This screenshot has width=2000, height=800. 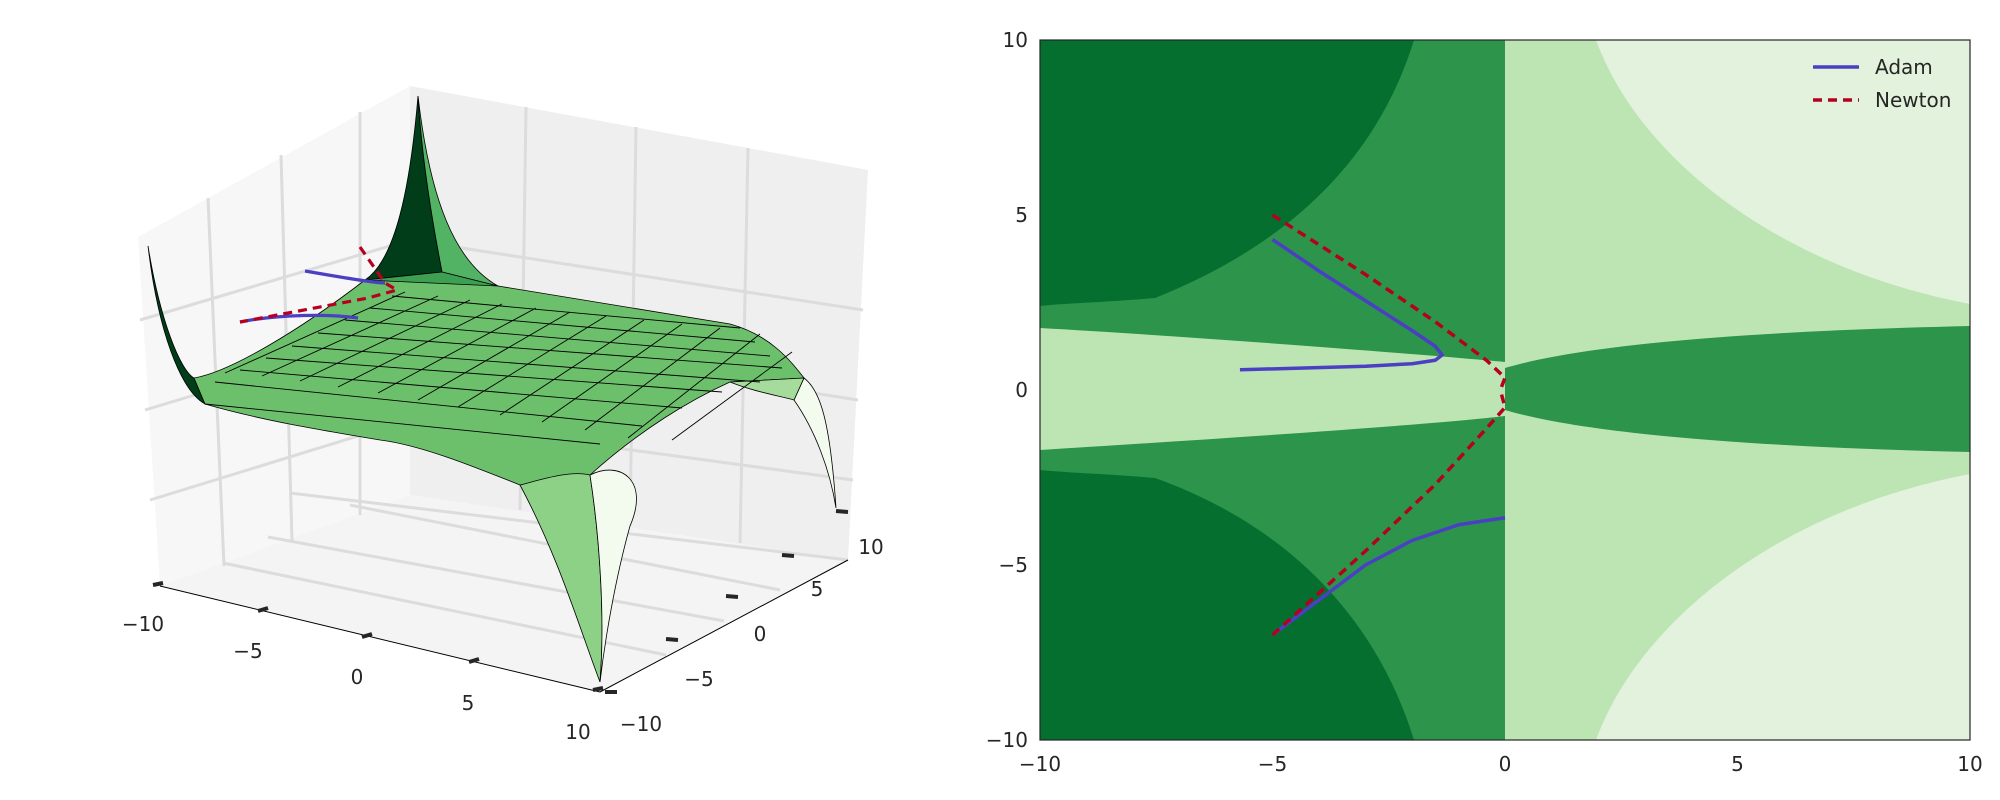 I want to click on trajectory-layer, so click(x=1373, y=425).